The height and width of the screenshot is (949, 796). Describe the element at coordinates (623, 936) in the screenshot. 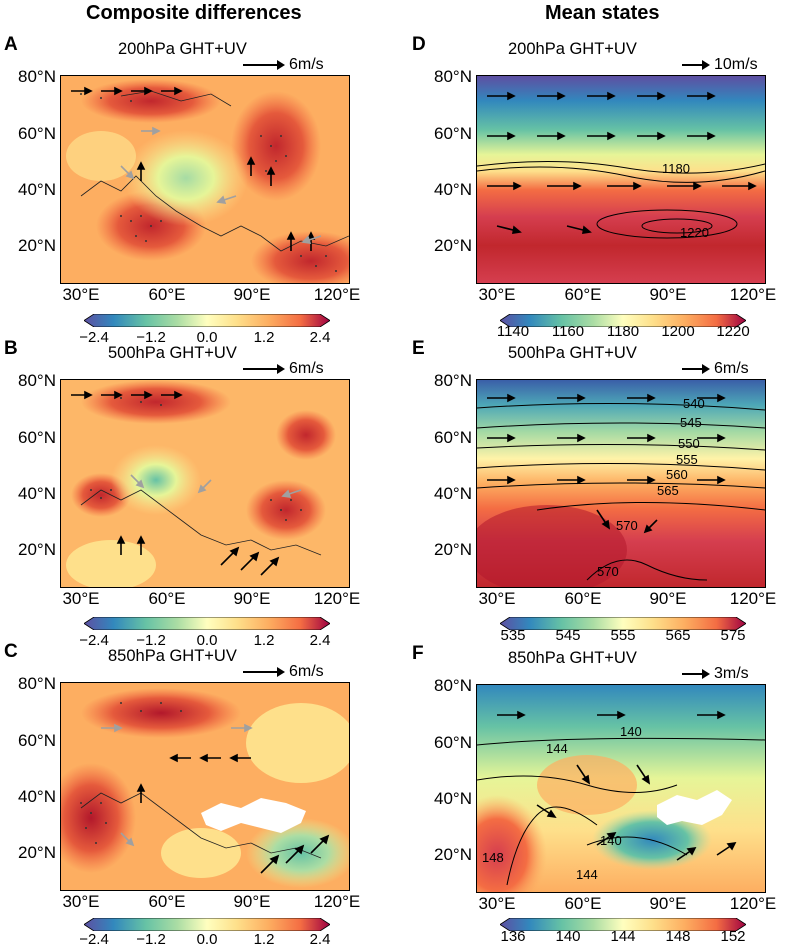

I see `cbar-f-tick-2: 144` at that location.